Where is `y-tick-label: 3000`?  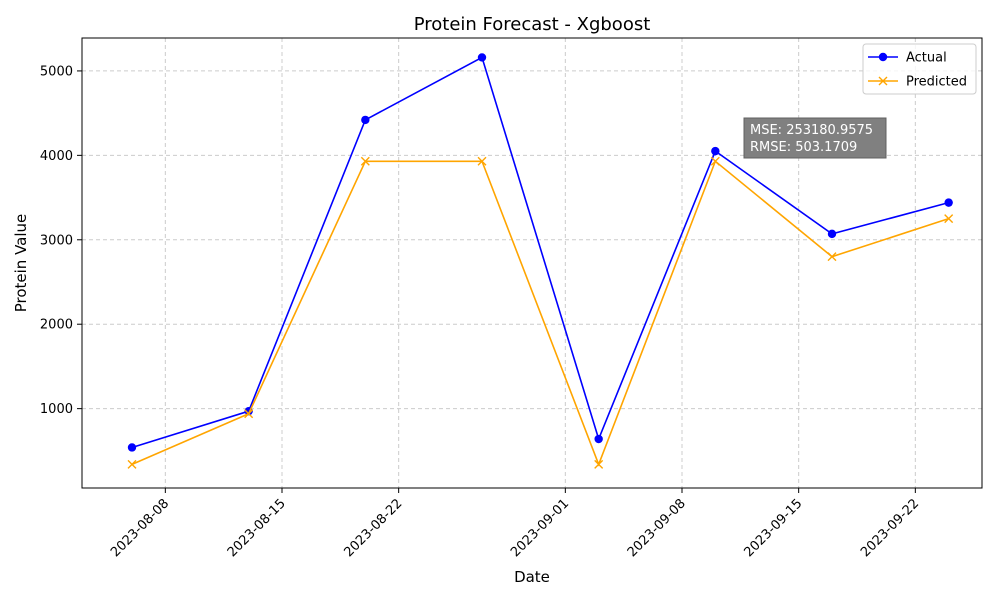
y-tick-label: 3000 is located at coordinates (56, 240).